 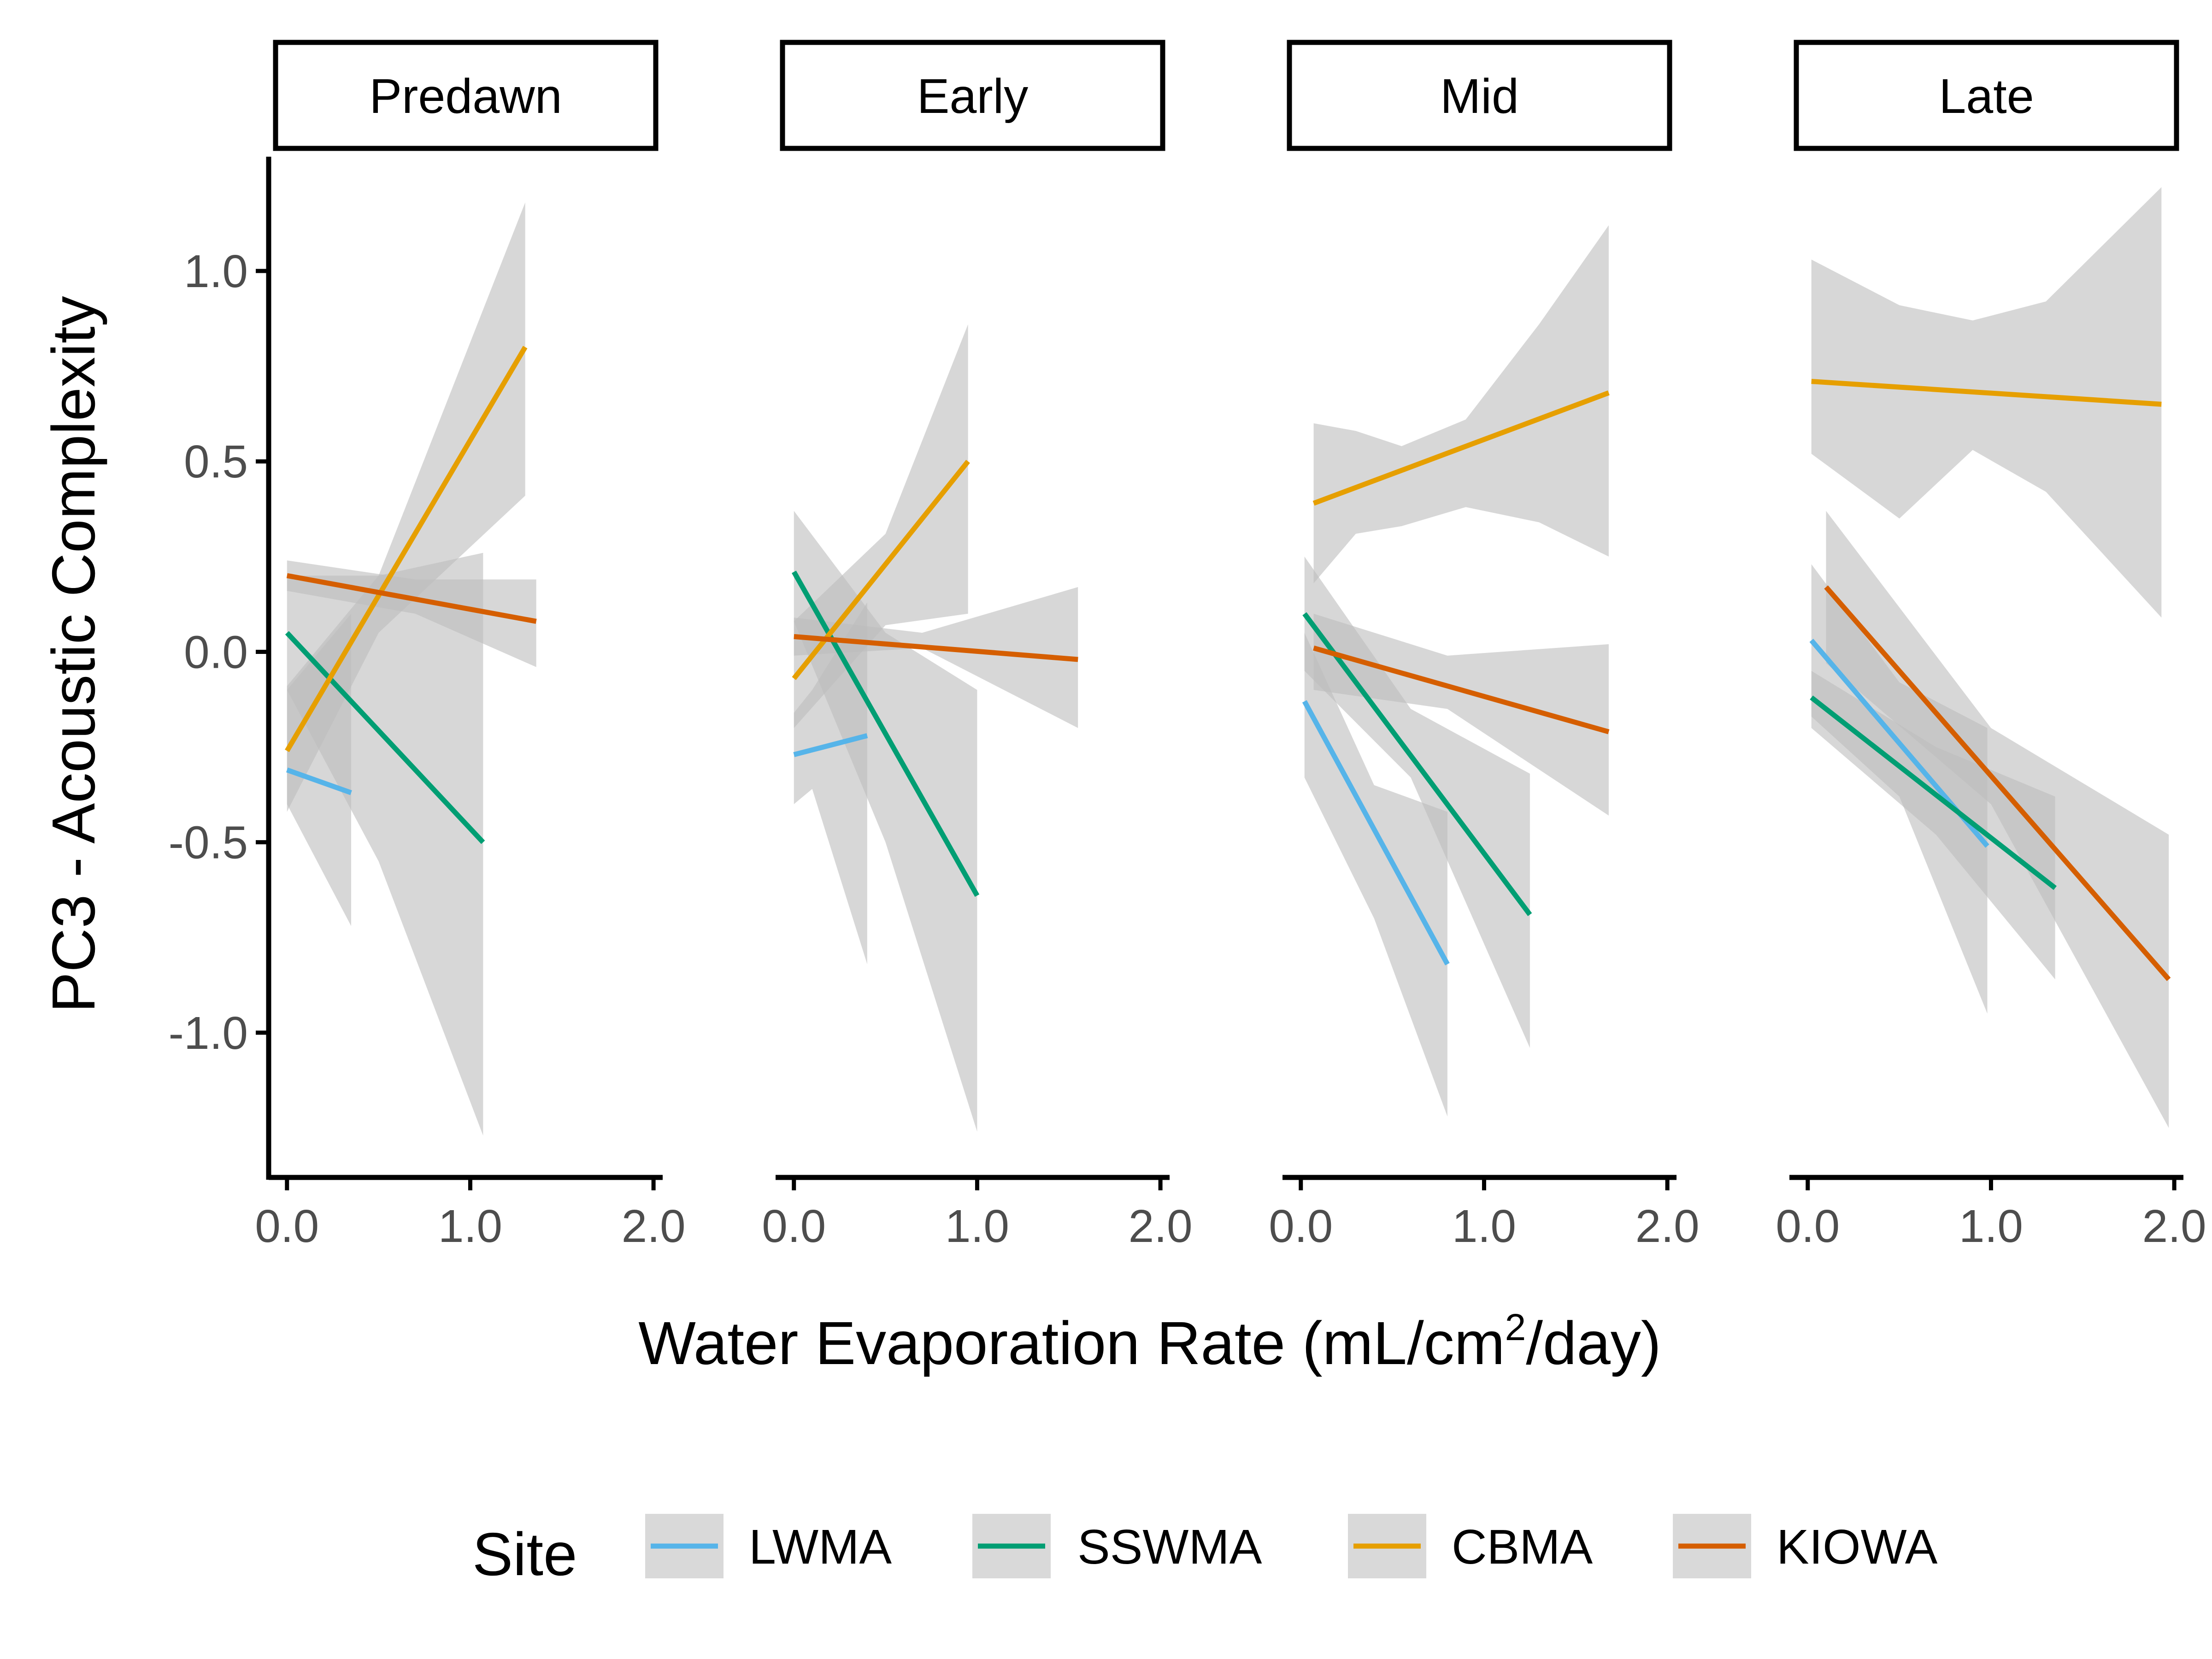 I want to click on legend: Site LWMA SSWMA CBMA KIOWA, so click(x=1205, y=1551).